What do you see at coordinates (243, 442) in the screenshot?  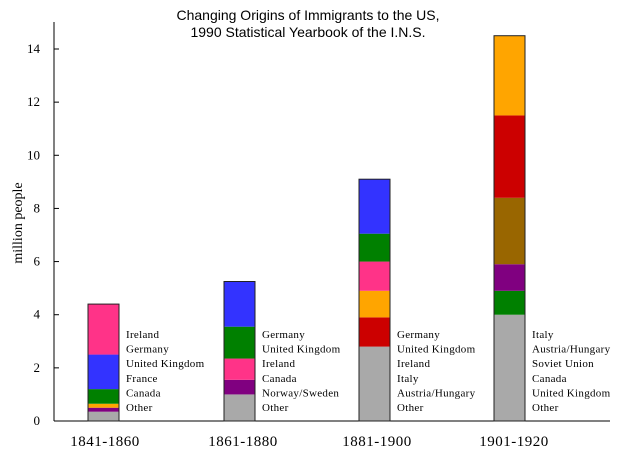 I see `x-tick-label-1861-1880: 1861-1880` at bounding box center [243, 442].